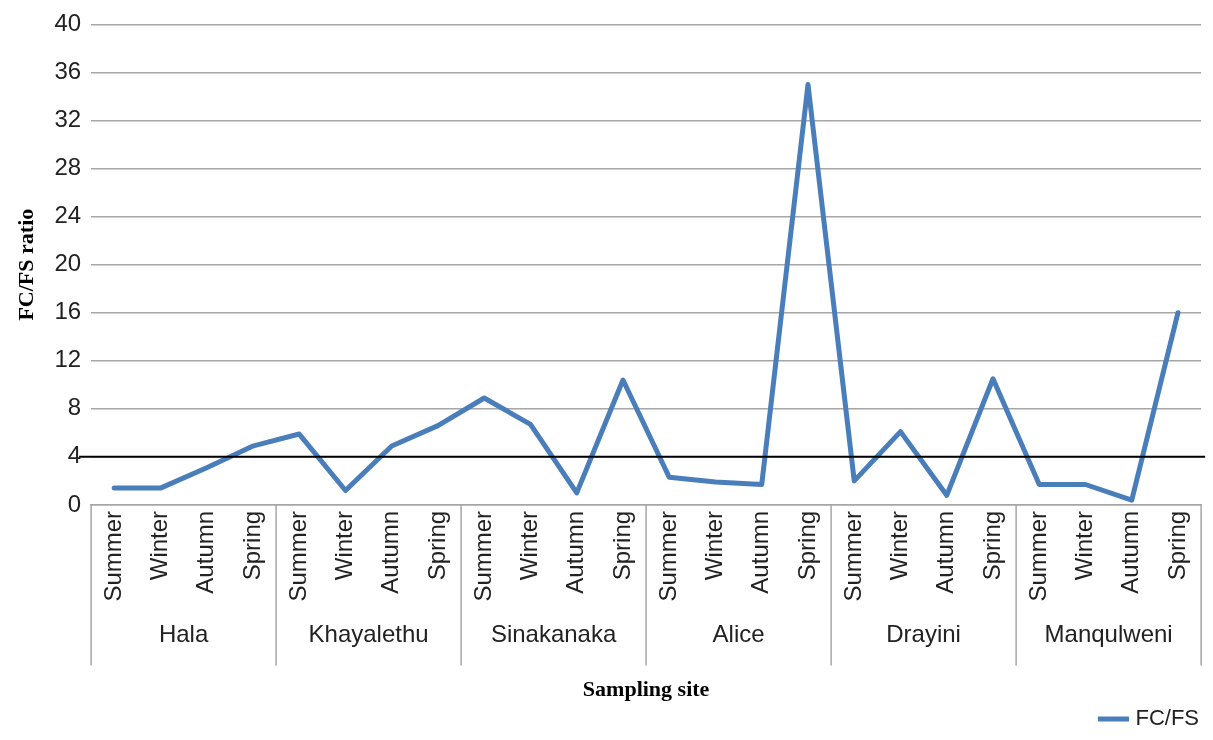  I want to click on text: Alice, so click(738, 634).